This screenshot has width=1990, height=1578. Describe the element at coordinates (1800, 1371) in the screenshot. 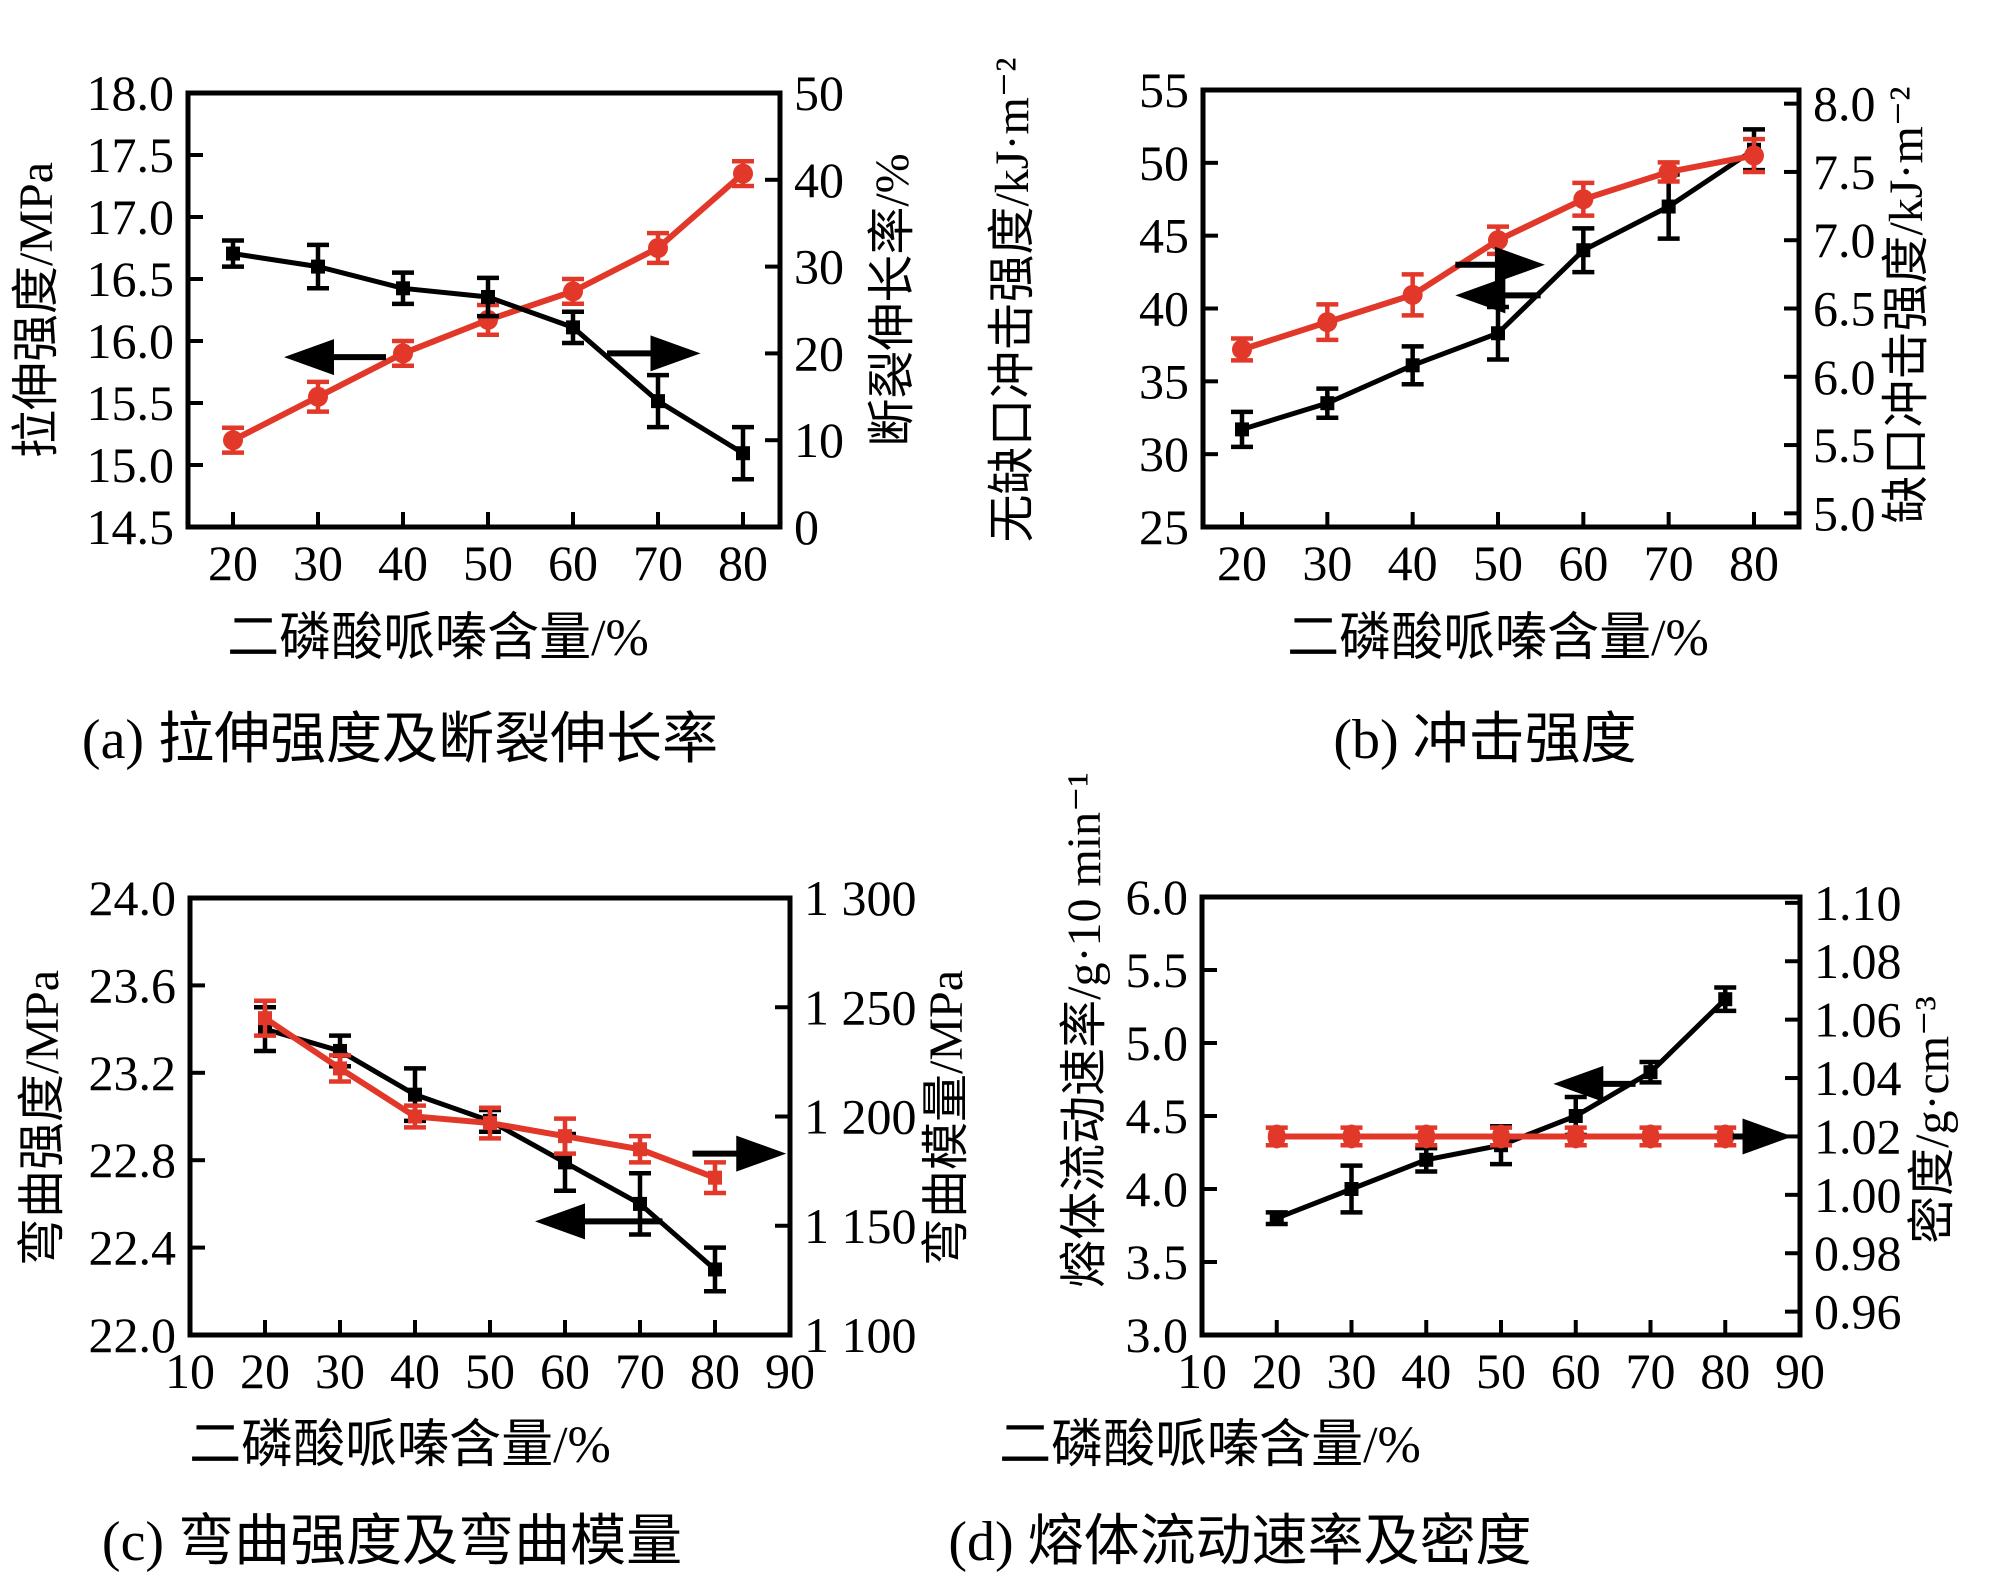

I see `x-tick-label: 90` at that location.